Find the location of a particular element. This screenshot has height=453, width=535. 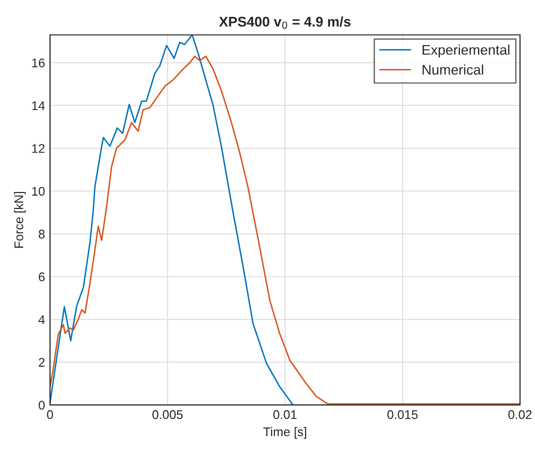

x-tick-label: 0.02 is located at coordinates (520, 415).